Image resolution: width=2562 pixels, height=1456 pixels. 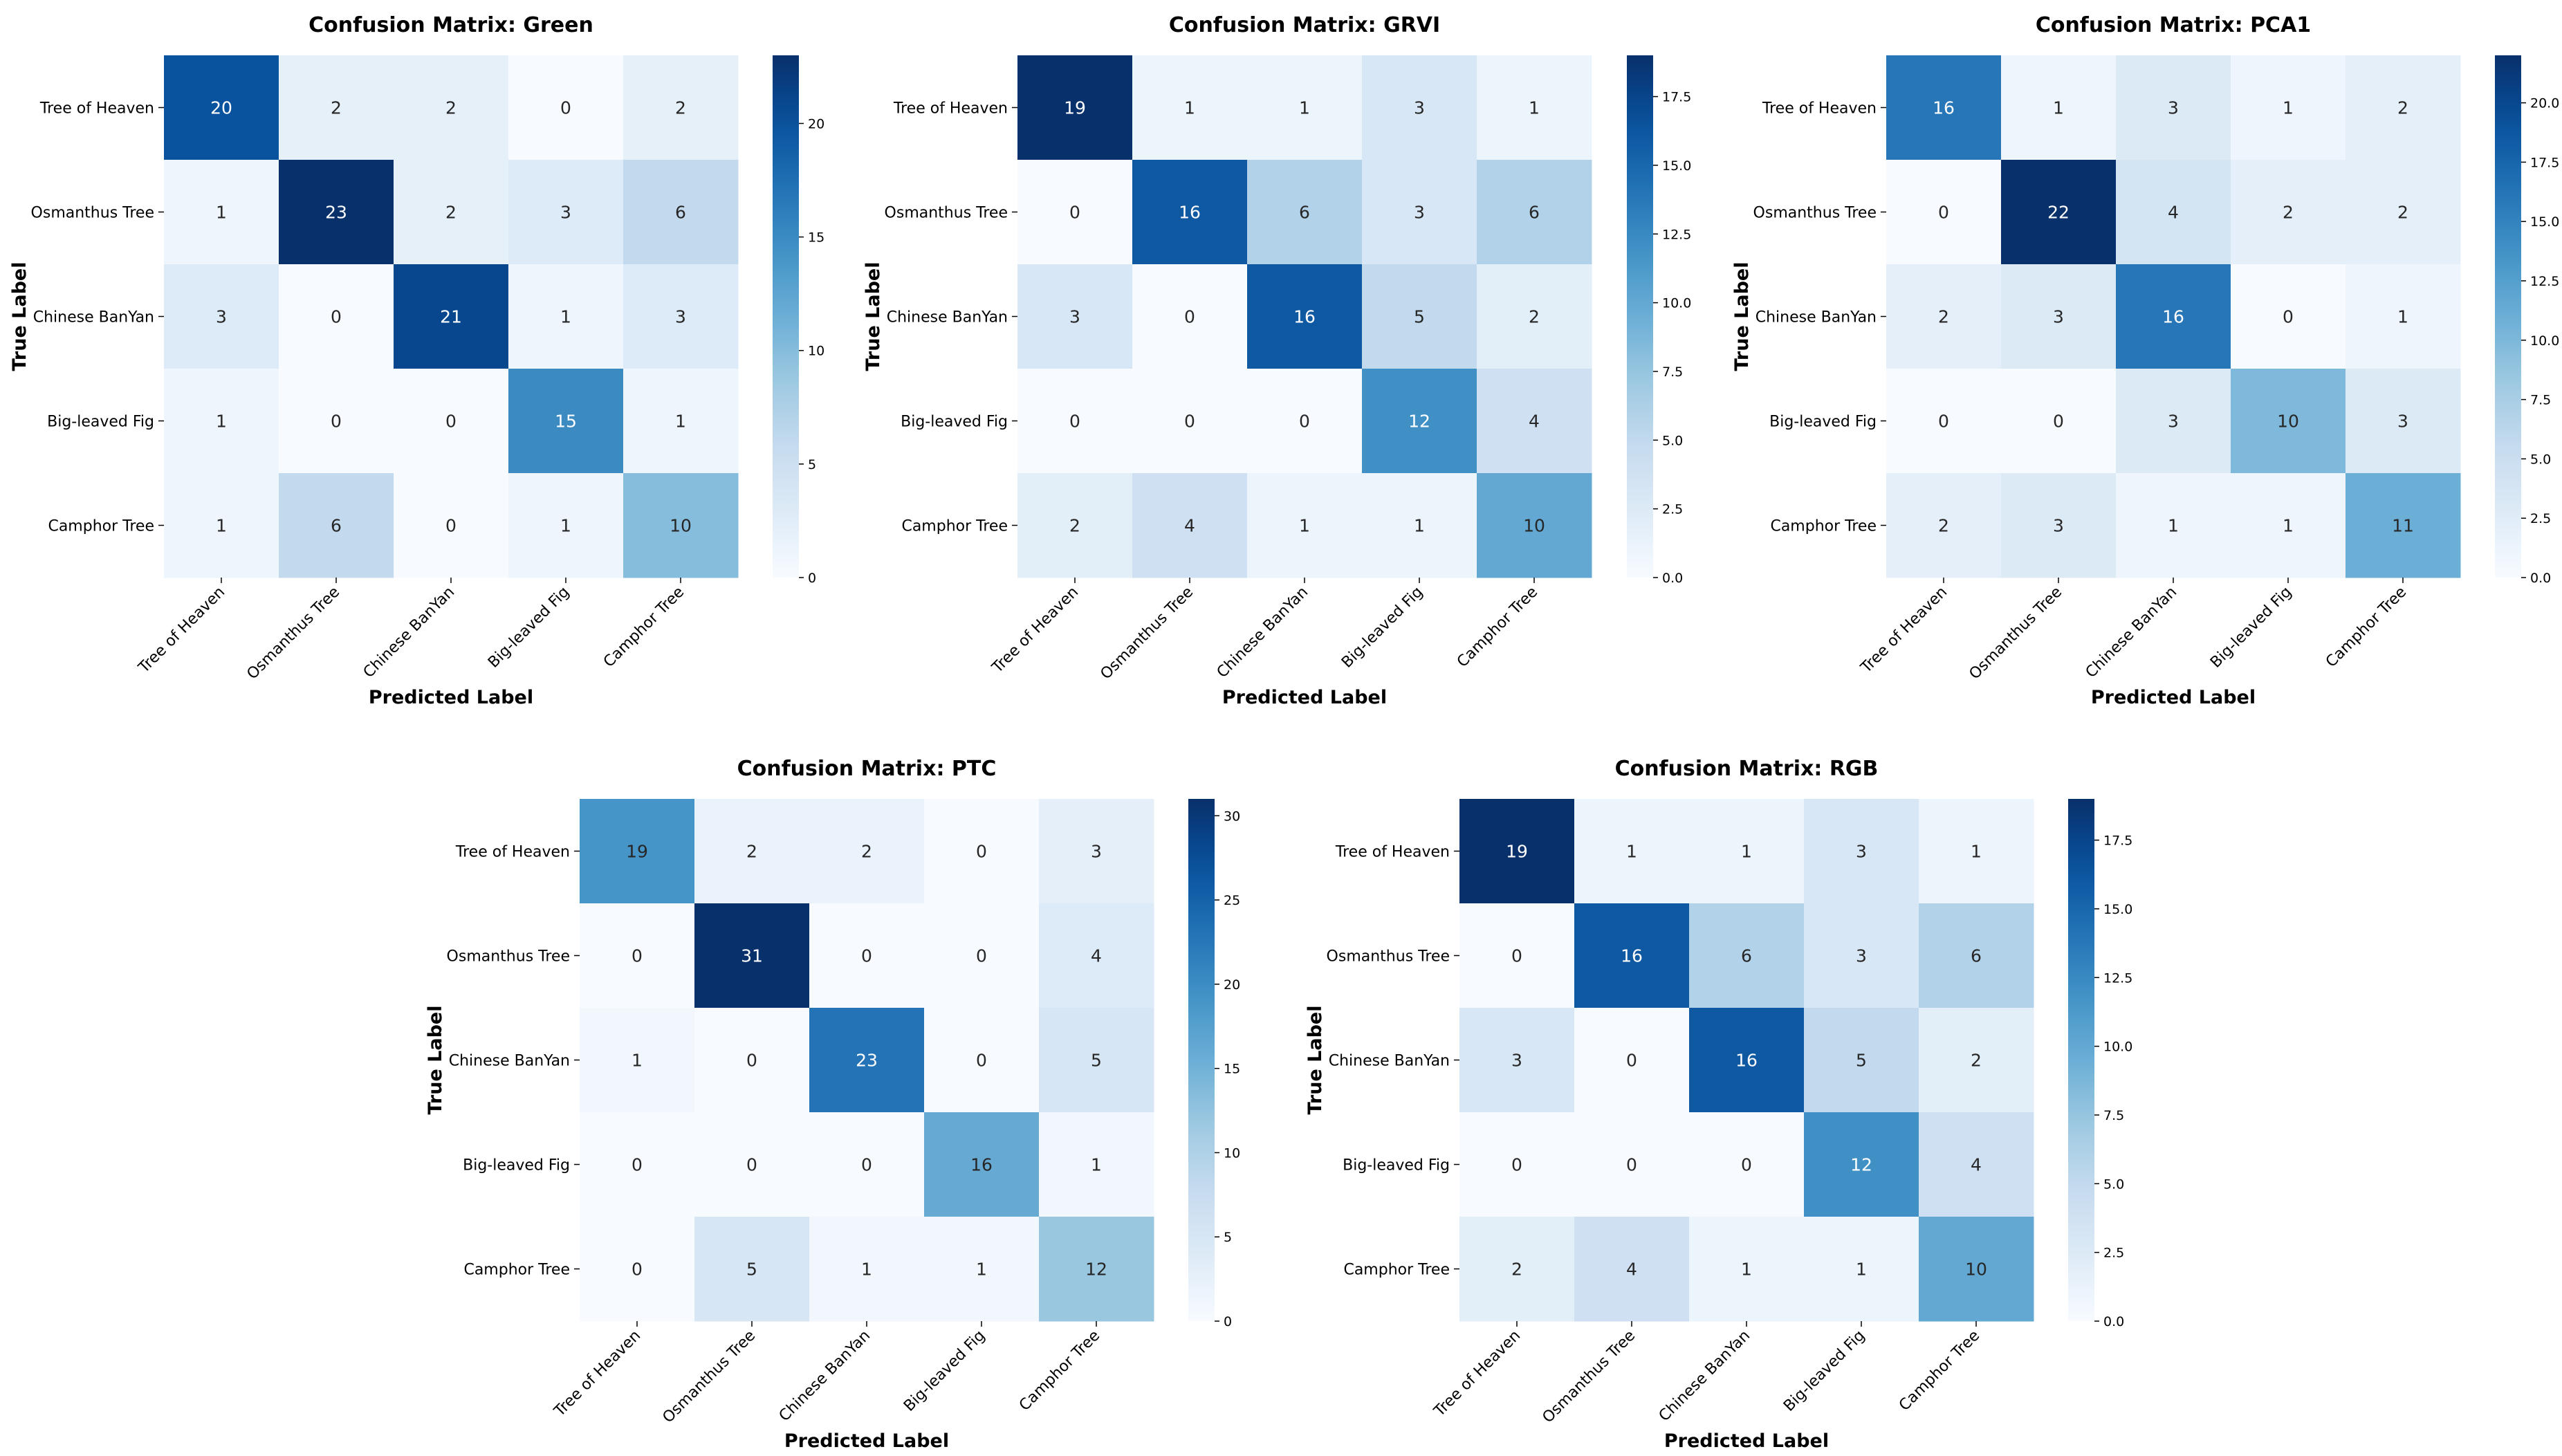 I want to click on chart-title: Confusion Matrix: PTC, so click(x=867, y=769).